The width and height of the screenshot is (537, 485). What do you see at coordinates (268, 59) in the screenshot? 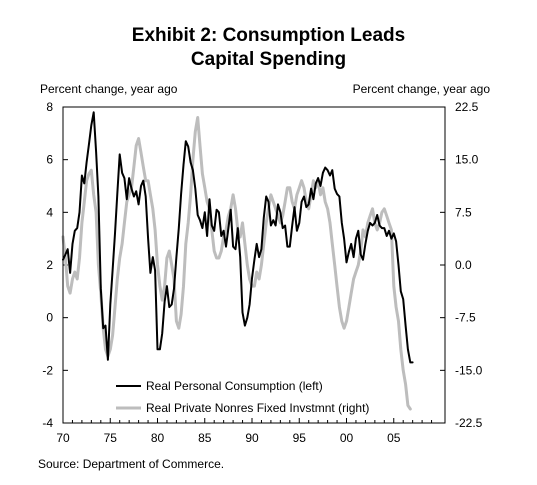
I see `chart-title-line2: Capital Spending` at bounding box center [268, 59].